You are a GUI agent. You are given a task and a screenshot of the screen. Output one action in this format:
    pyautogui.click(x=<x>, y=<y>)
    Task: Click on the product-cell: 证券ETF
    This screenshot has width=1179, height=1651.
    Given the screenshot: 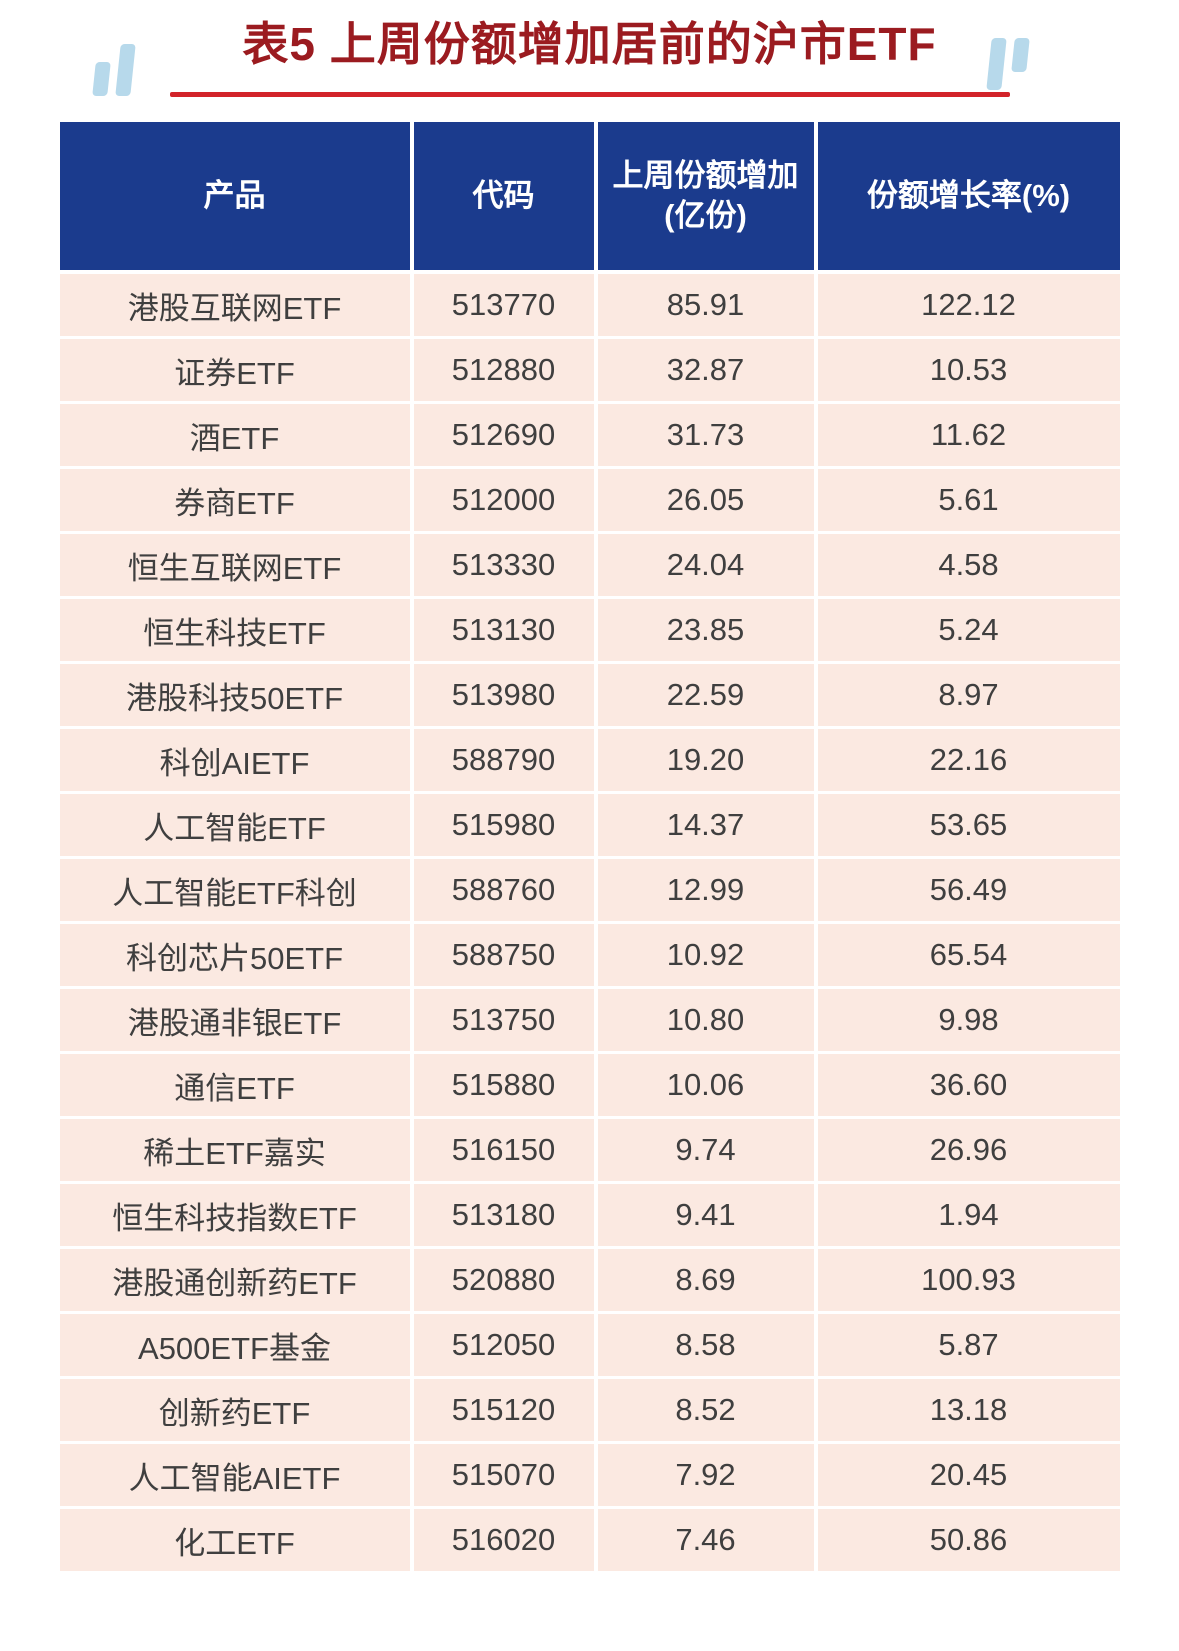 What is the action you would take?
    pyautogui.click(x=234, y=370)
    